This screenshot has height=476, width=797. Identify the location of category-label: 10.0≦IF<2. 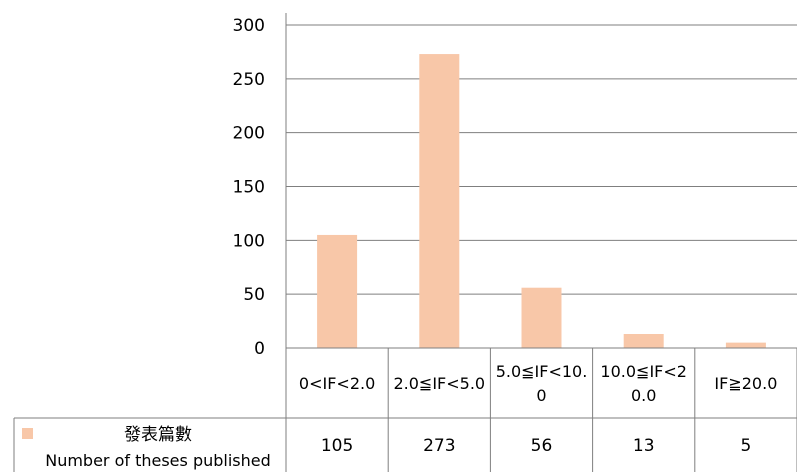
(643, 371).